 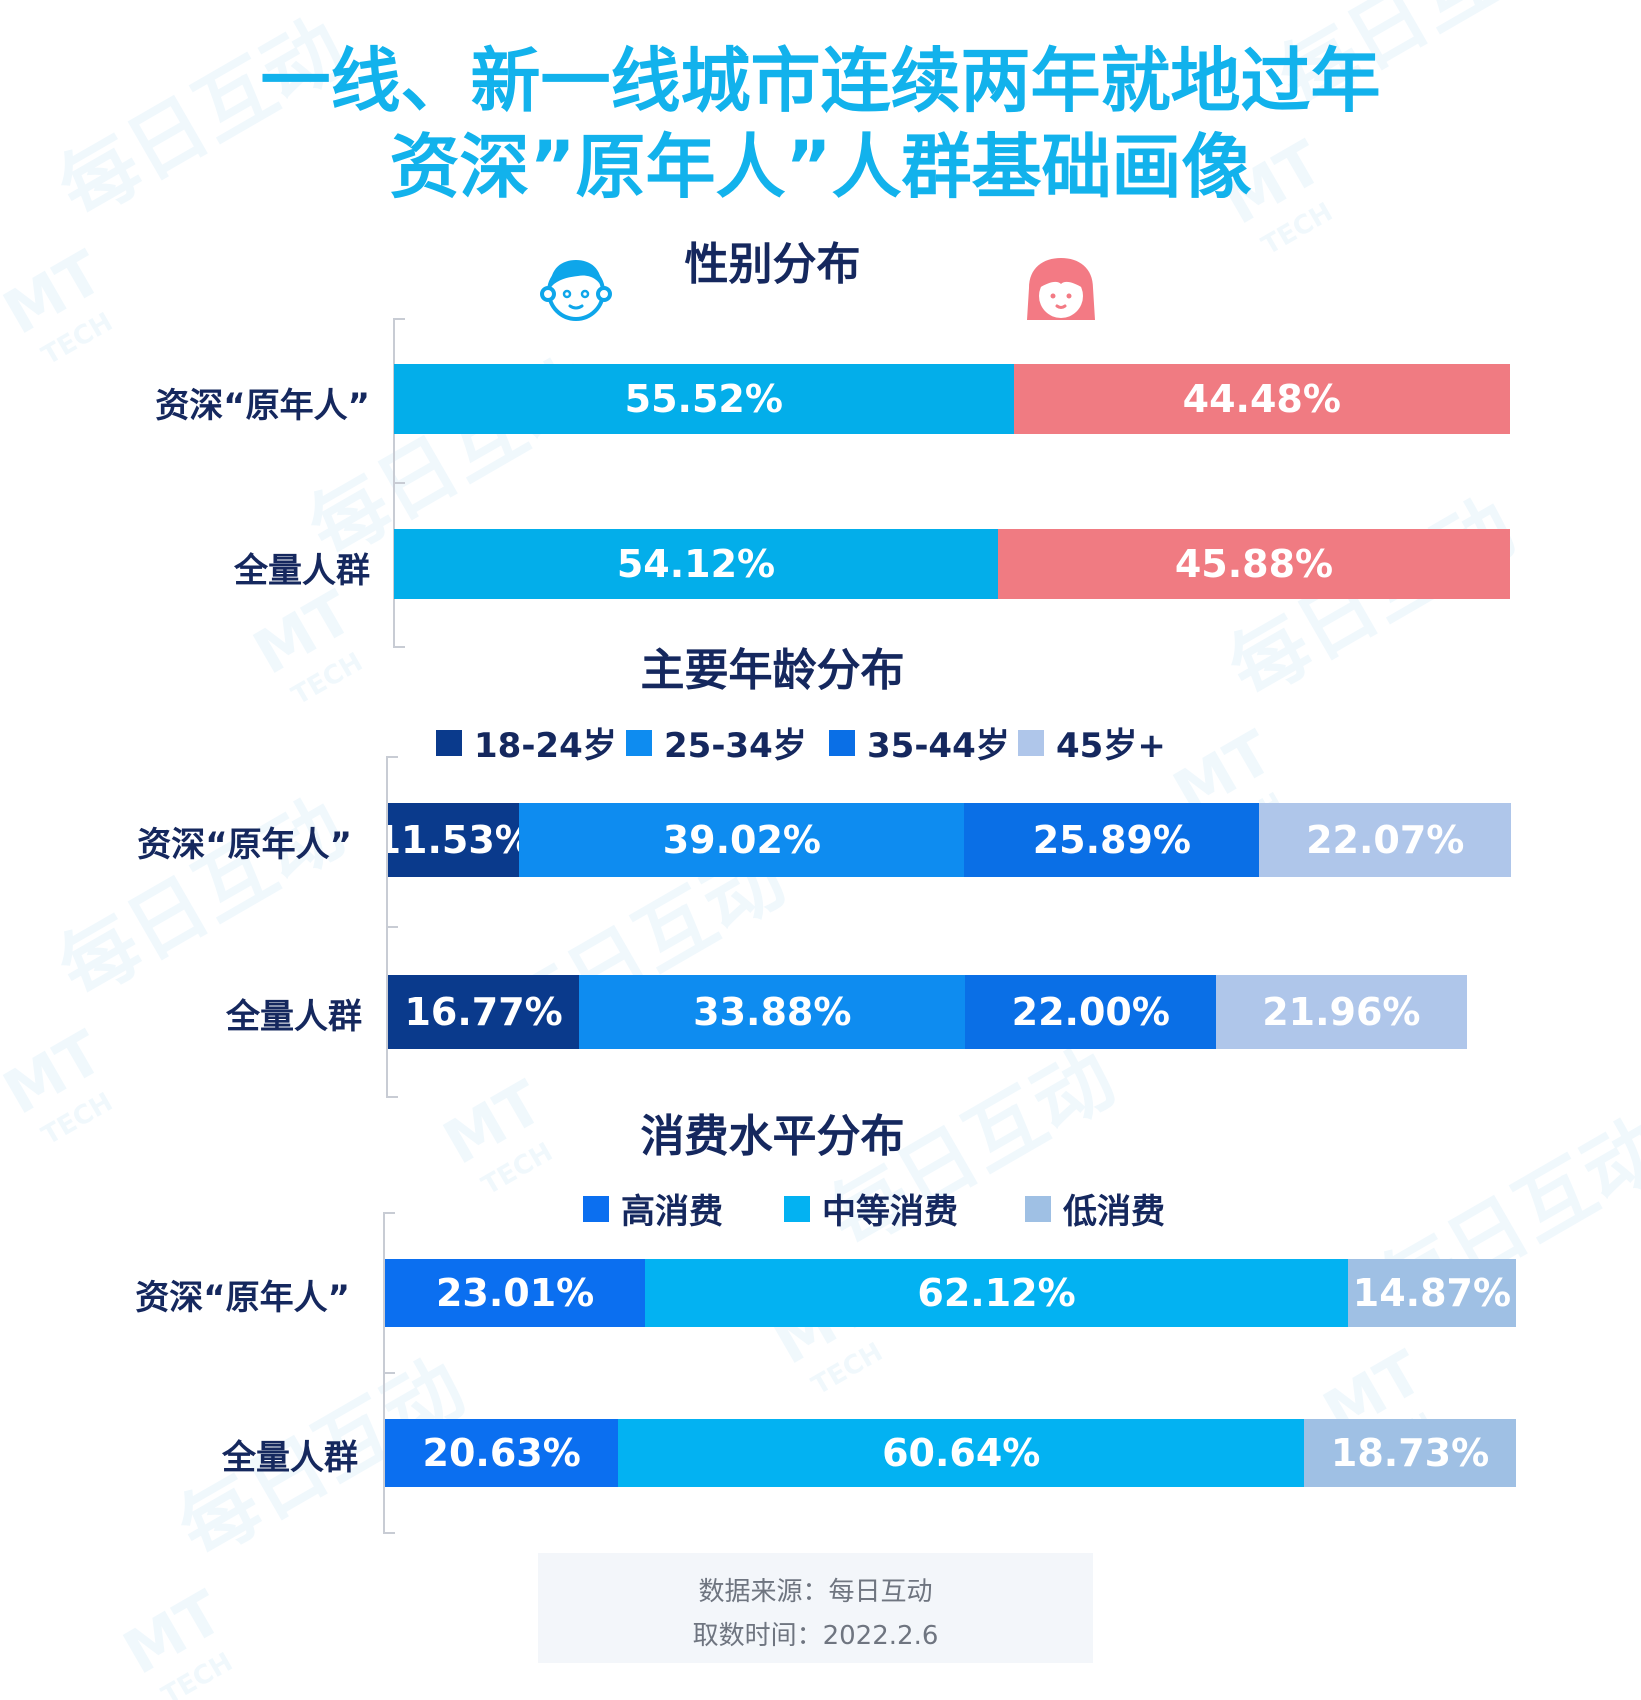 I want to click on consumption-legend-item-0: 高消费, so click(x=653, y=1208).